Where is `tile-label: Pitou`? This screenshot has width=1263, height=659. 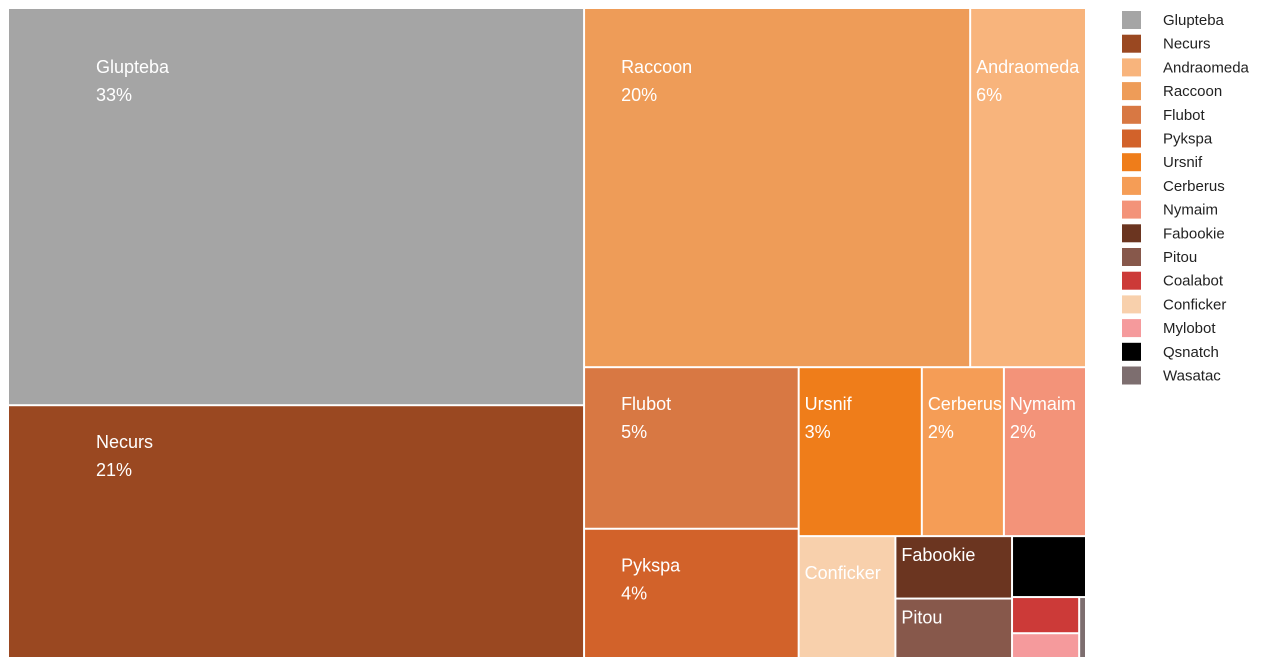 tile-label: Pitou is located at coordinates (921, 617).